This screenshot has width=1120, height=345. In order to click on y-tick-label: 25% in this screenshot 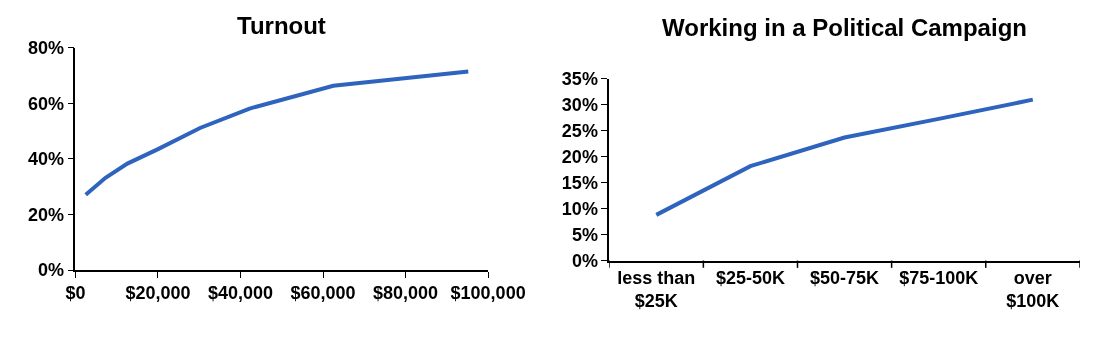, I will do `click(579, 131)`.